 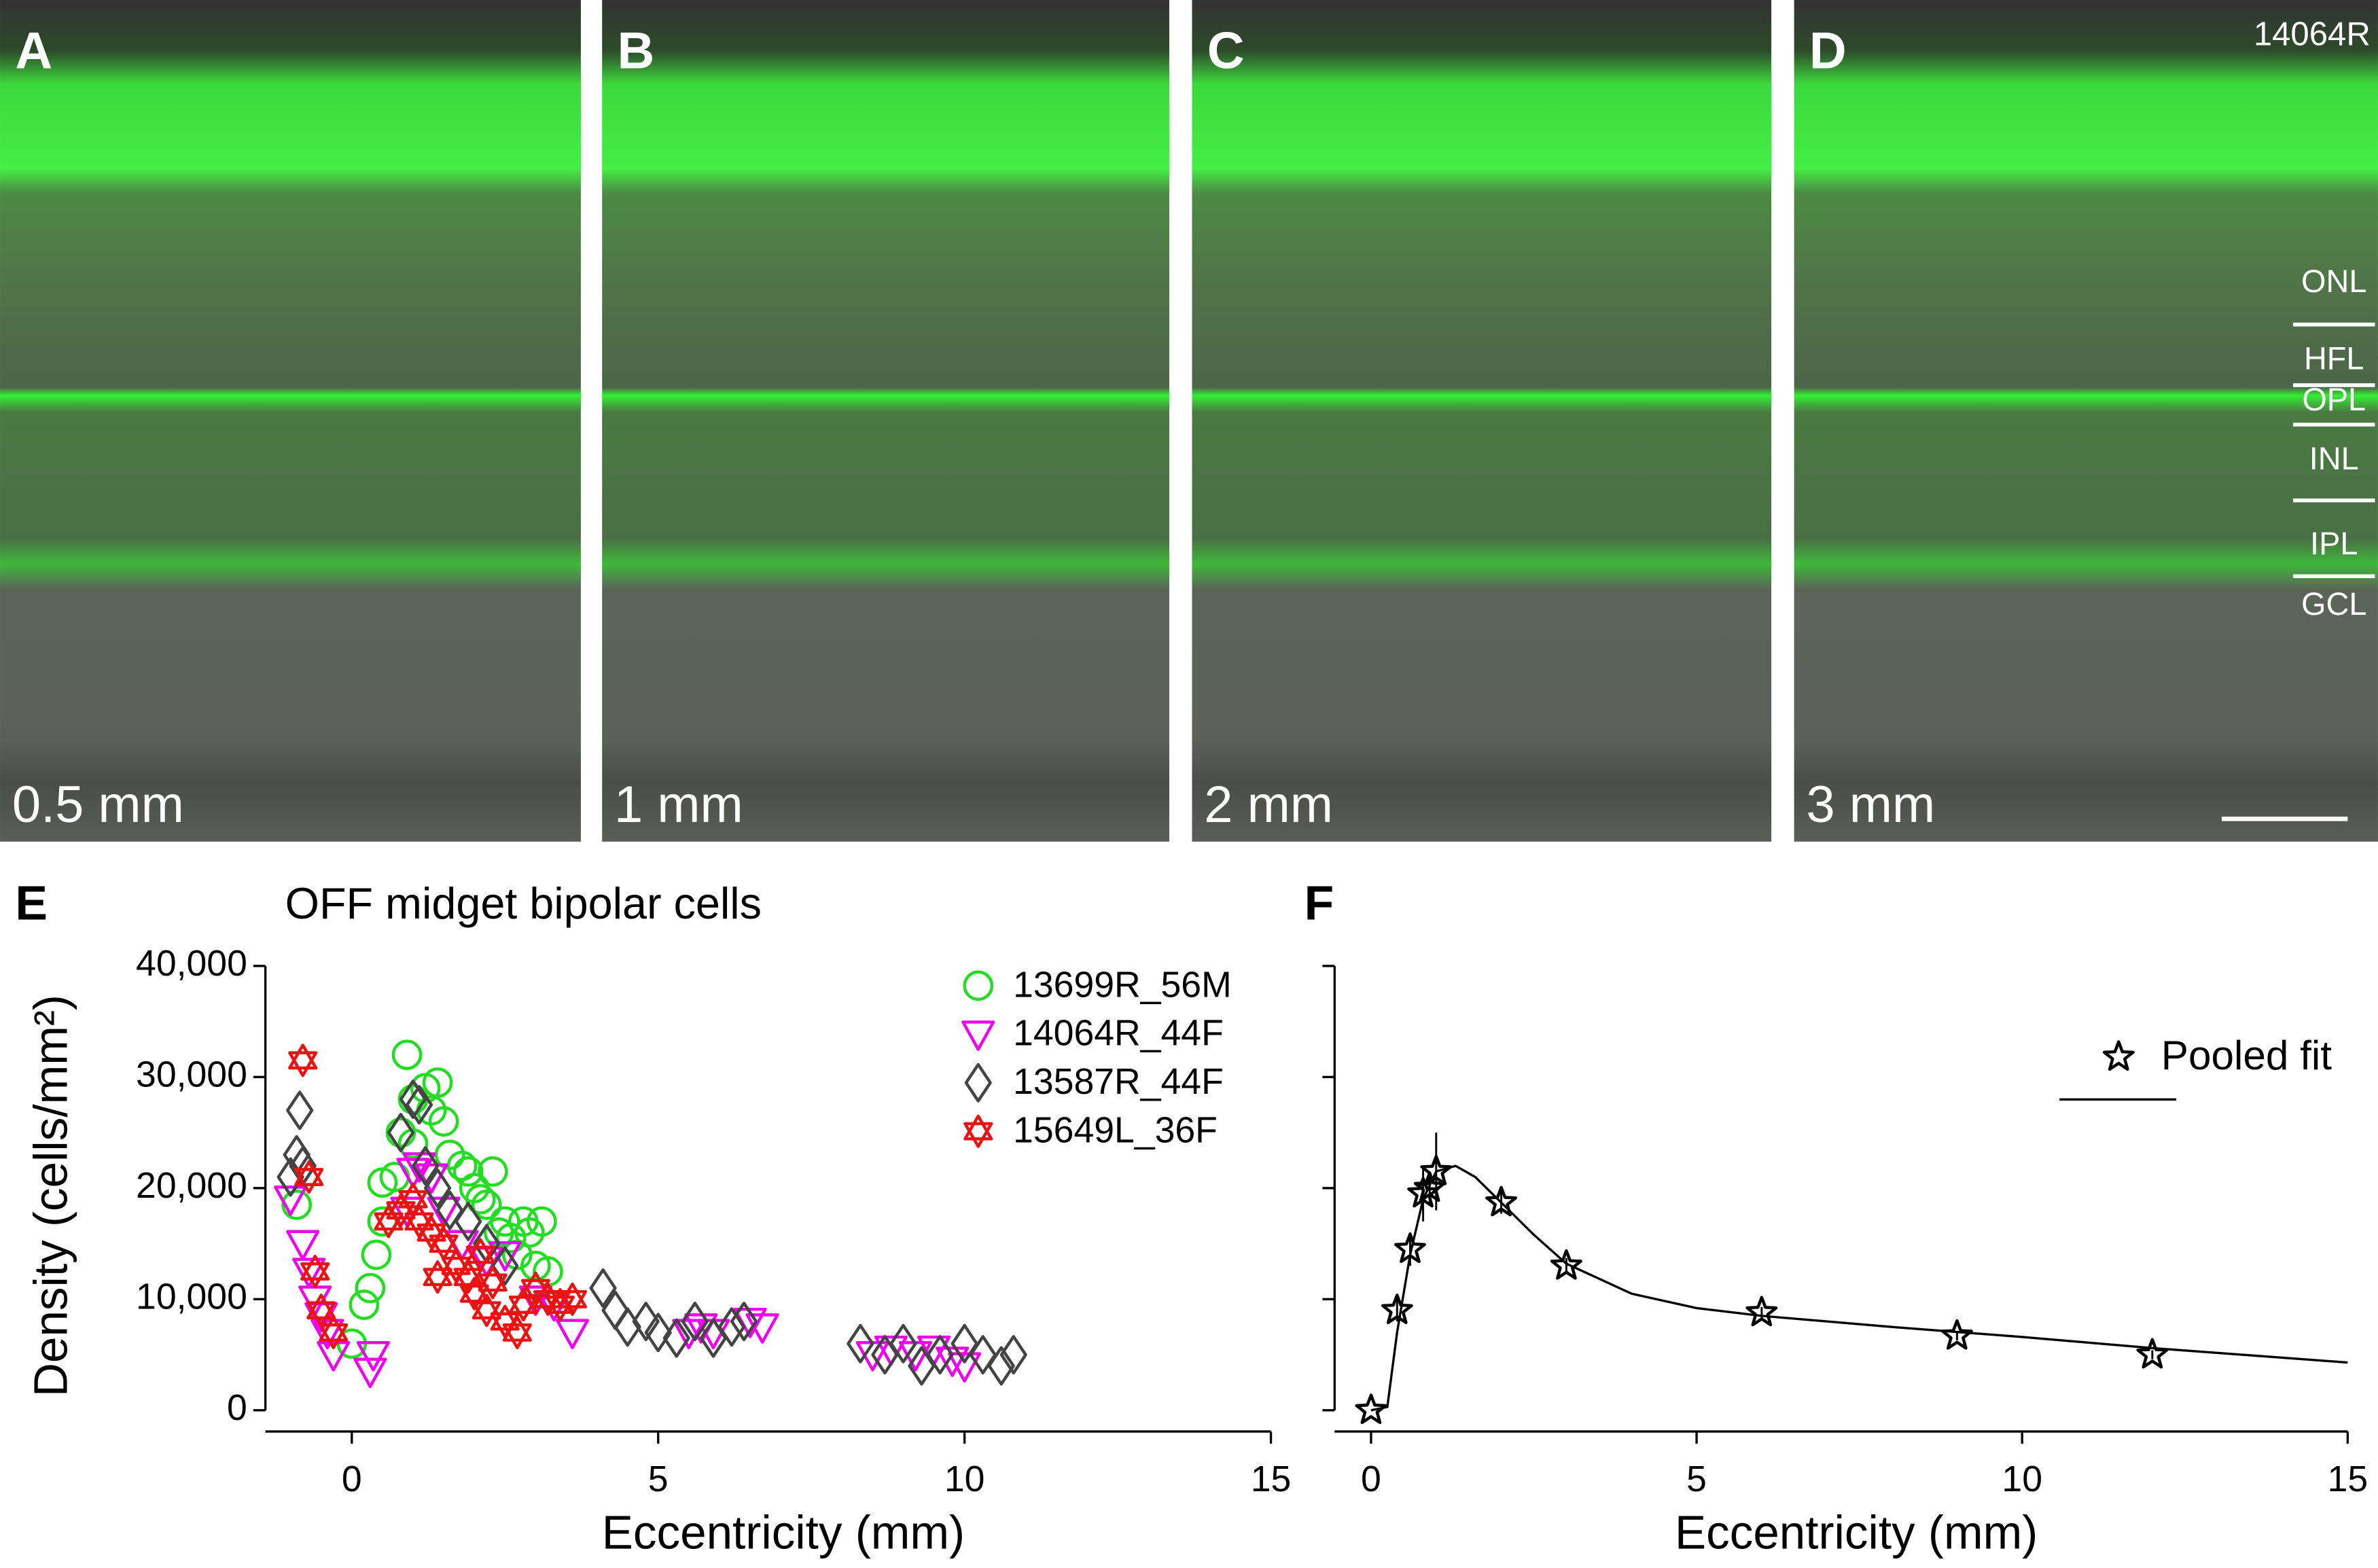 I want to click on eccentricity-label: 1 mm, so click(x=678, y=805).